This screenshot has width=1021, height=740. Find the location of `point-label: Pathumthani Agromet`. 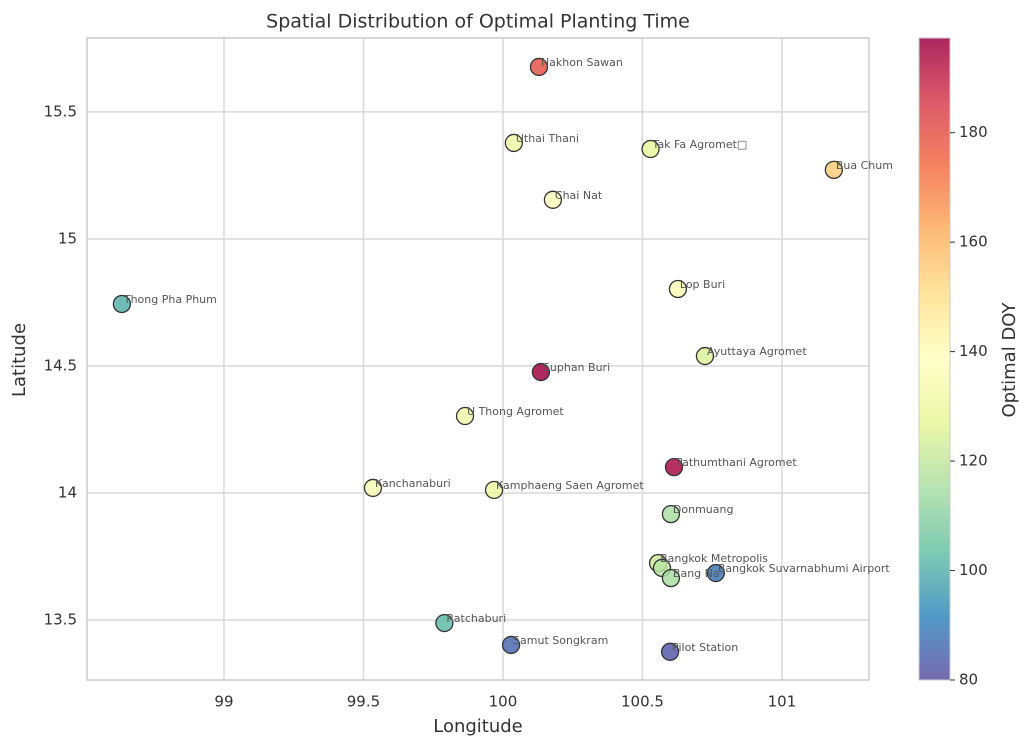

point-label: Pathumthani Agromet is located at coordinates (736, 462).